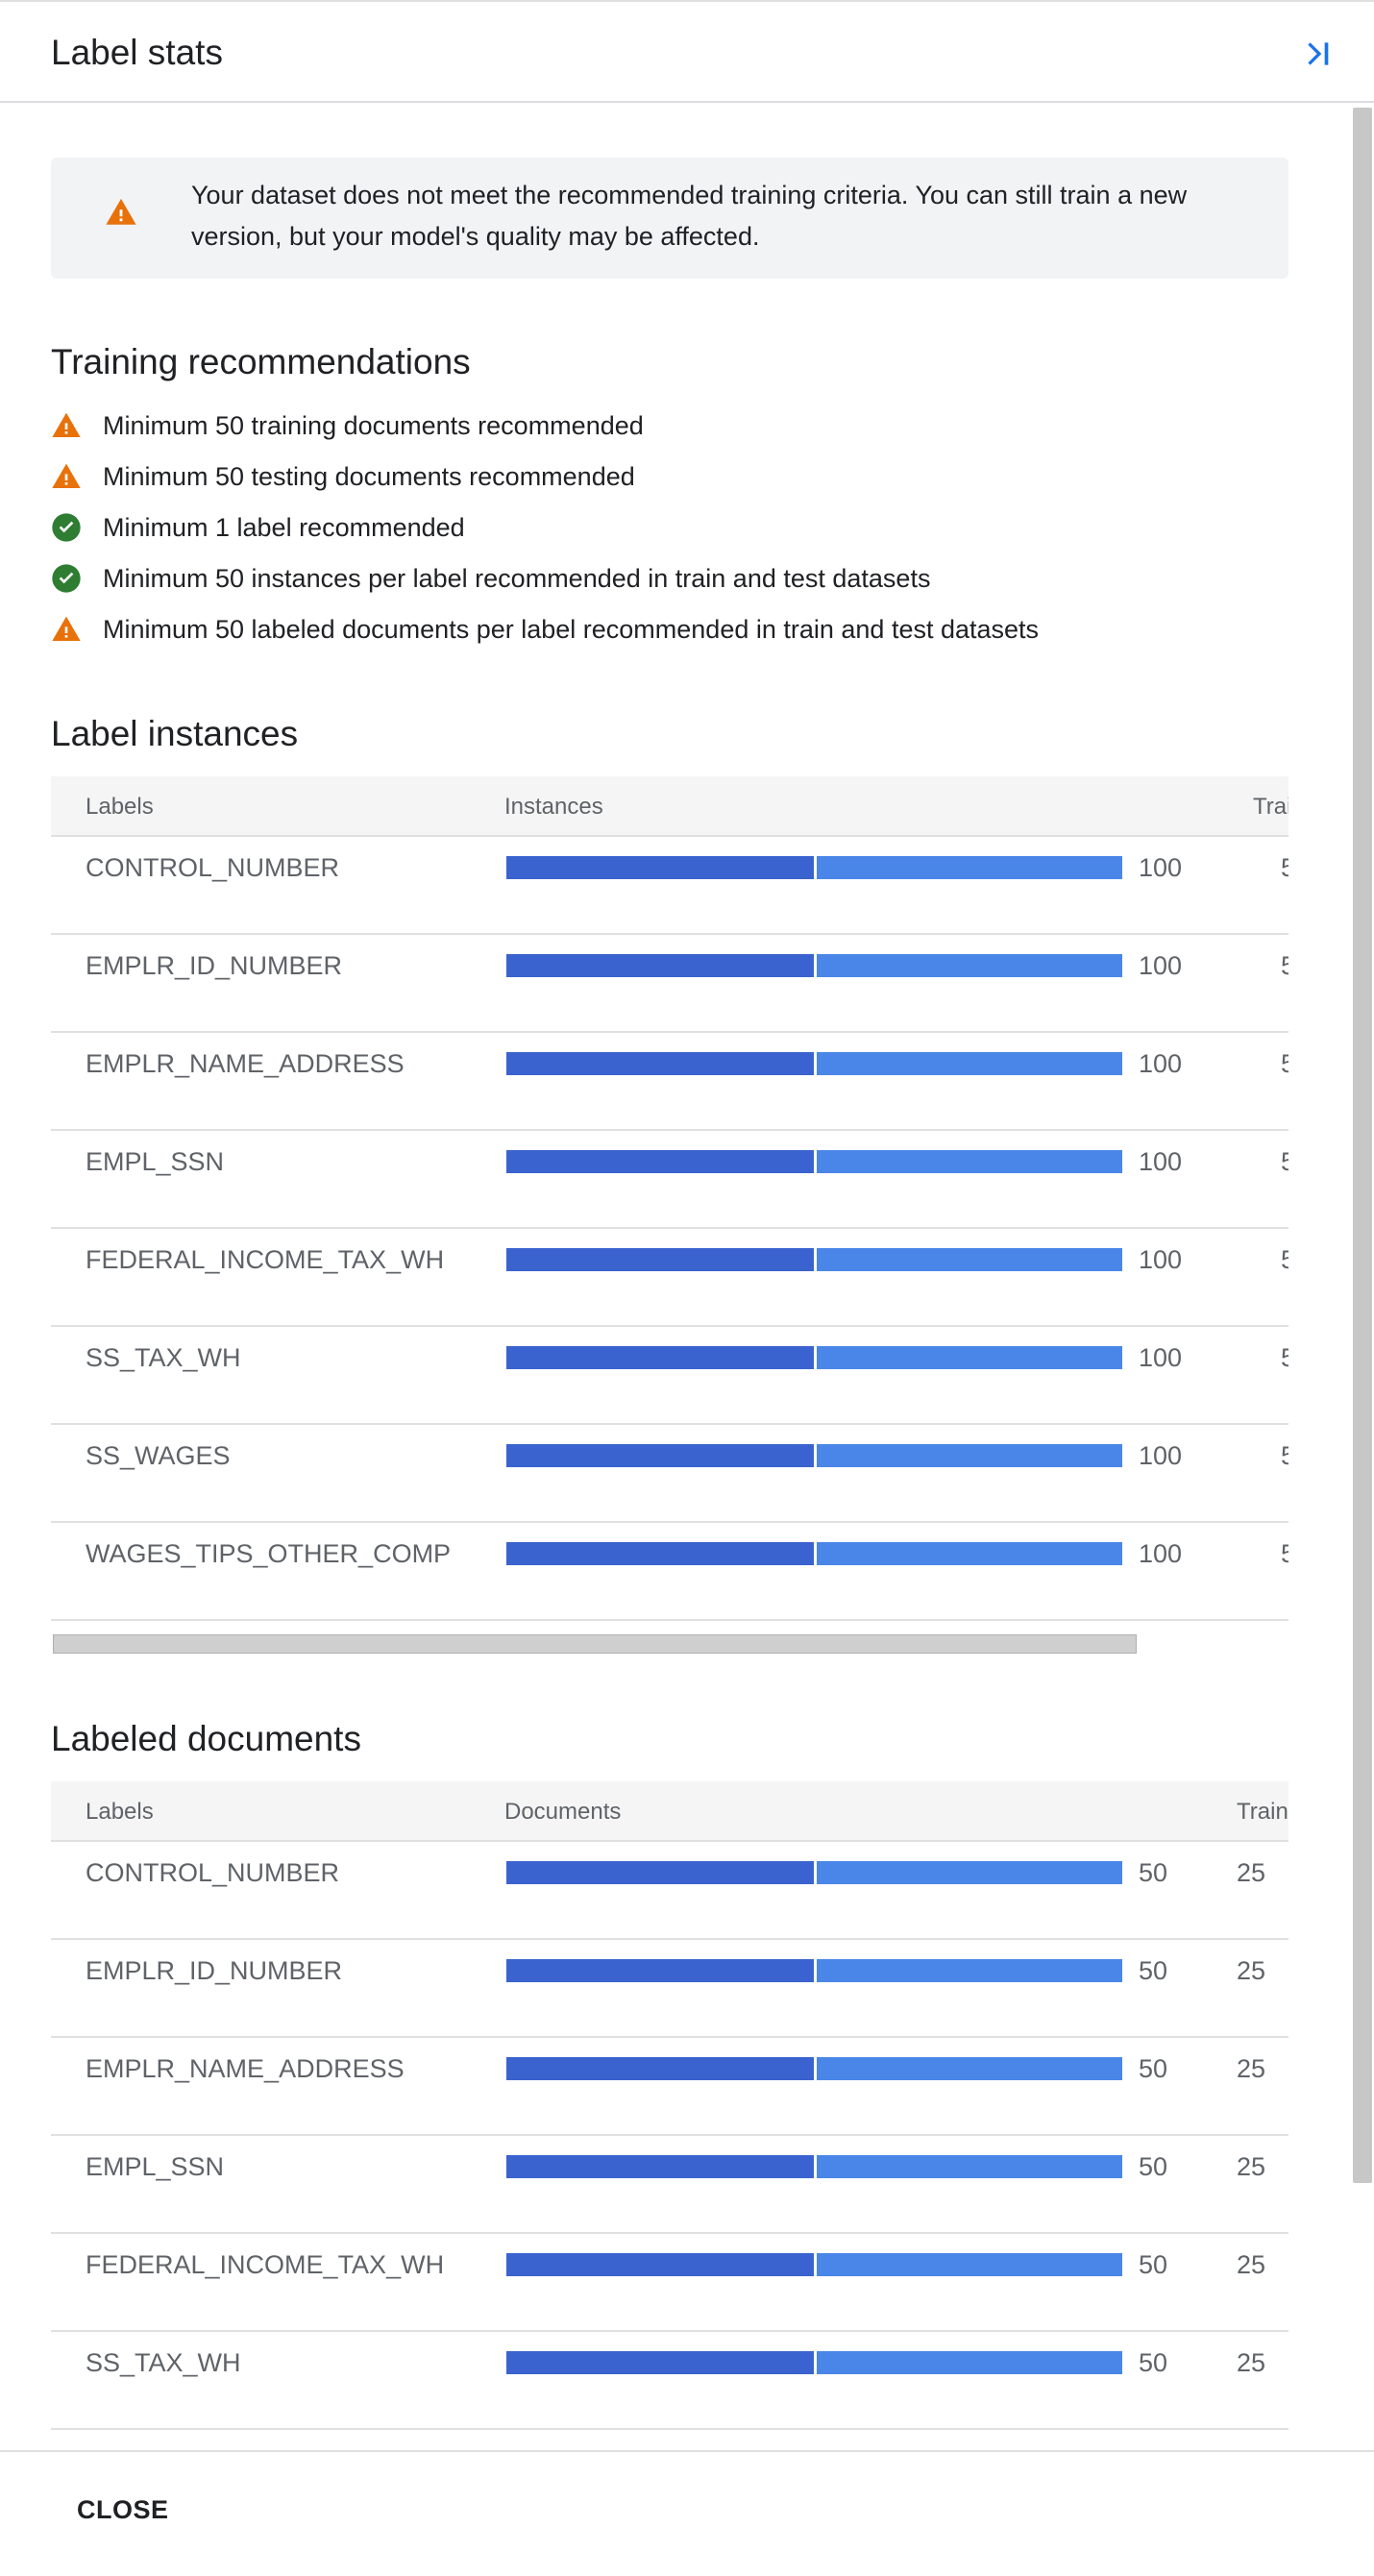  What do you see at coordinates (261, 361) in the screenshot?
I see `section-title: Training recommendations` at bounding box center [261, 361].